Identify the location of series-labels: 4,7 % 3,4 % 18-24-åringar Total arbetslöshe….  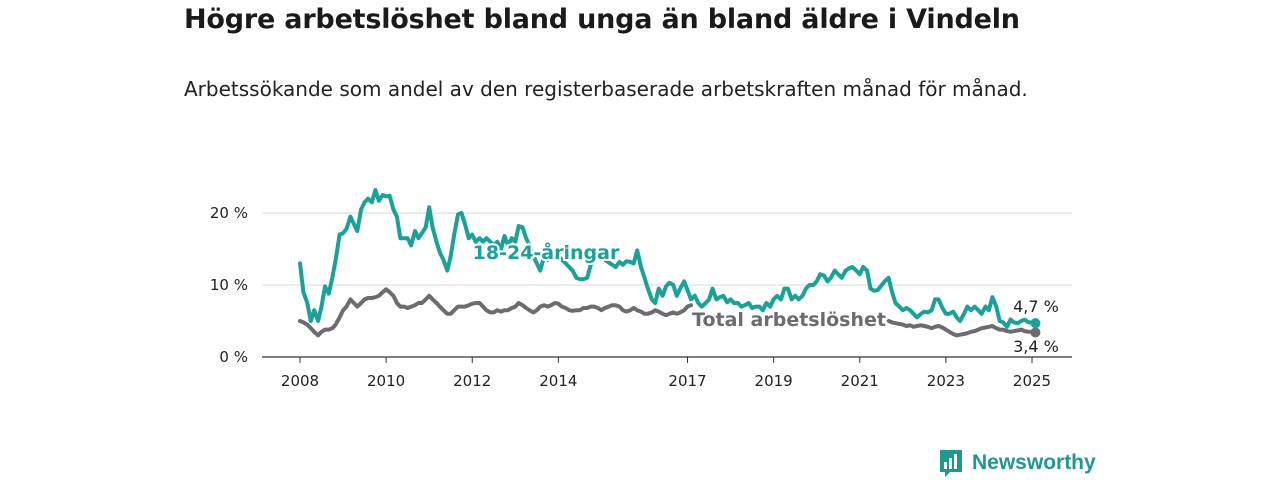
(765, 297).